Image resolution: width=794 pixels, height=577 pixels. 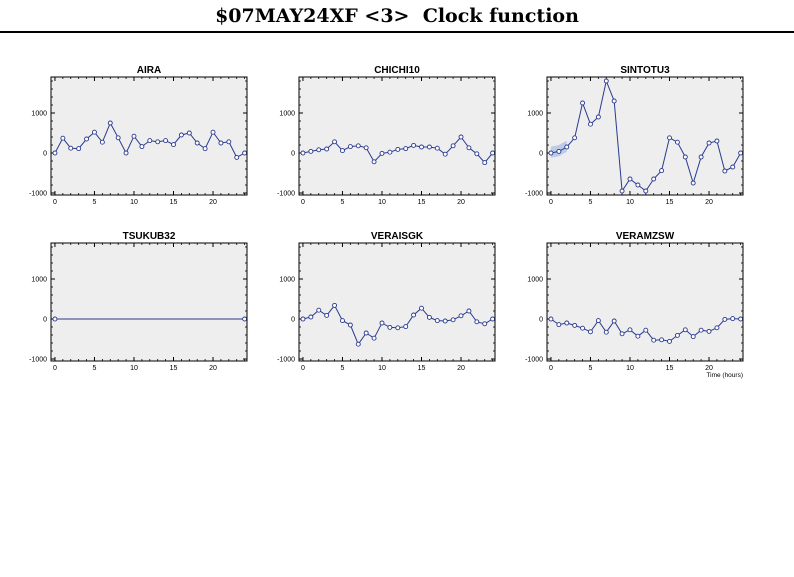 What do you see at coordinates (724, 375) in the screenshot?
I see `x-axis-label: Time (hours)` at bounding box center [724, 375].